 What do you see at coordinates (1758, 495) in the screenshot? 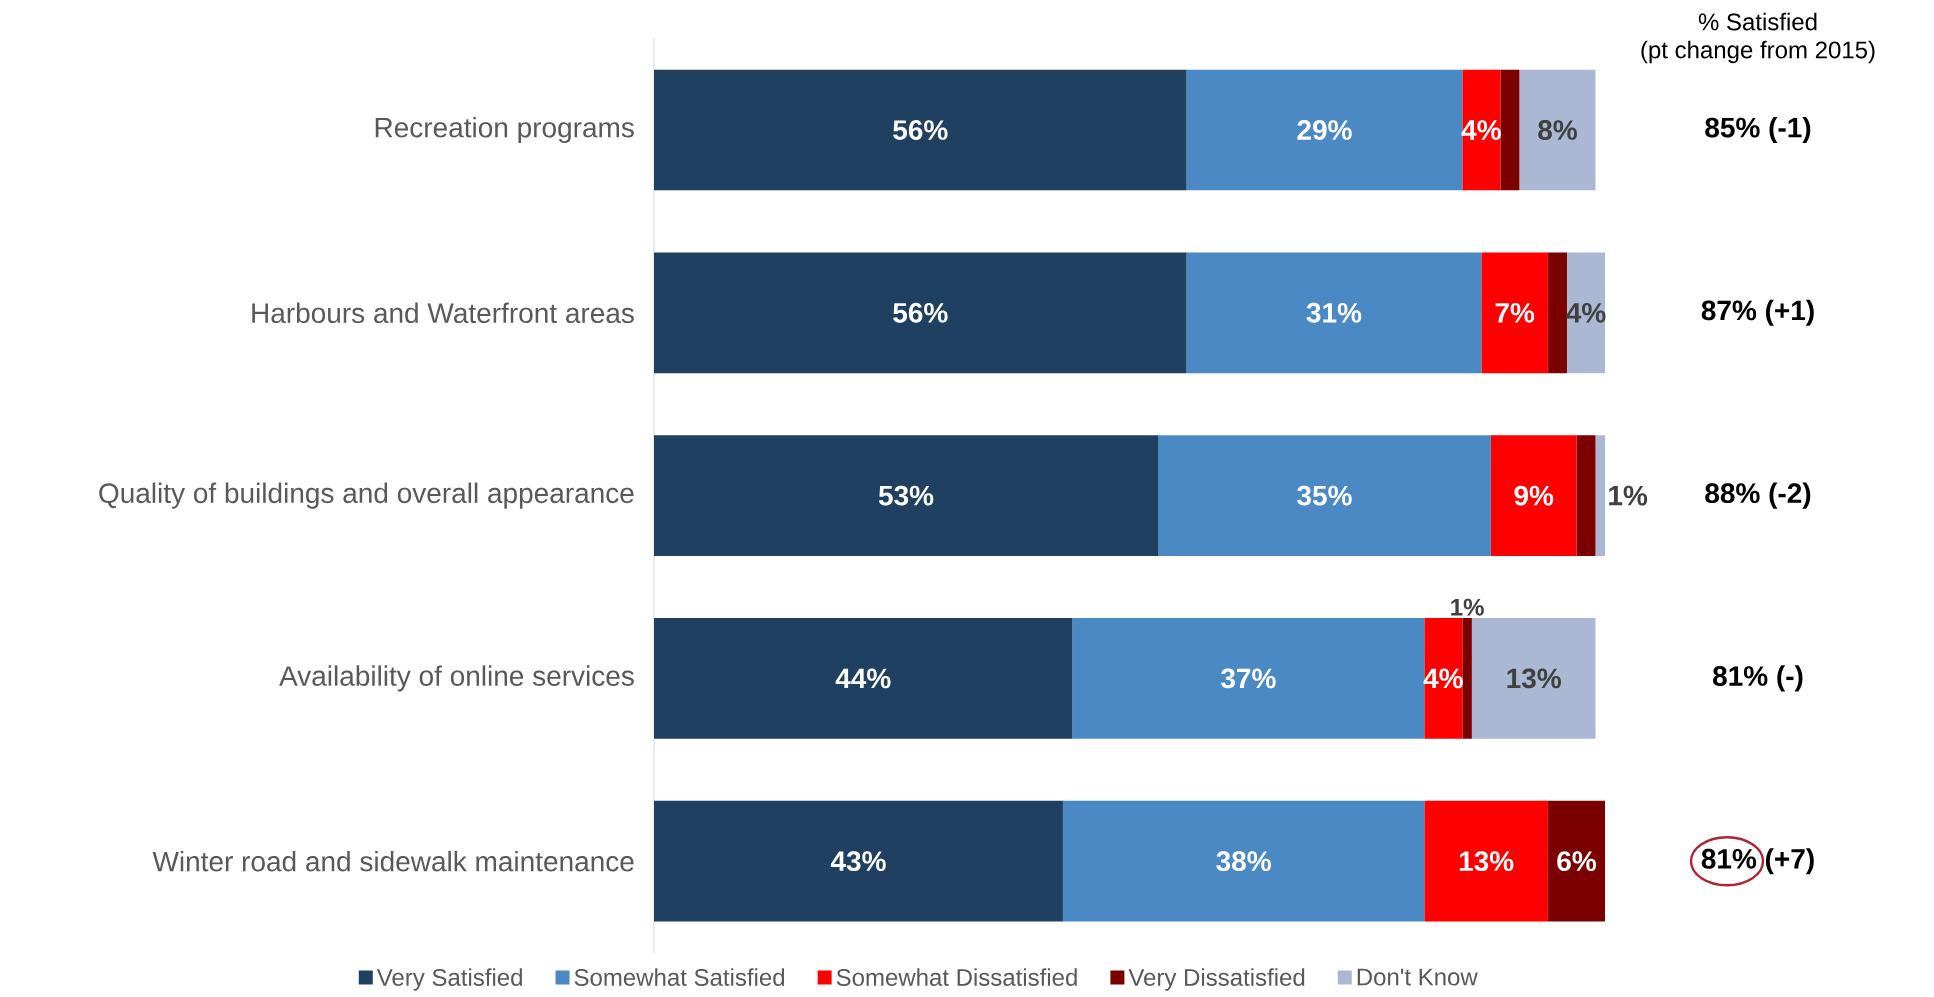
I see `text: 88% (-2)` at bounding box center [1758, 495].